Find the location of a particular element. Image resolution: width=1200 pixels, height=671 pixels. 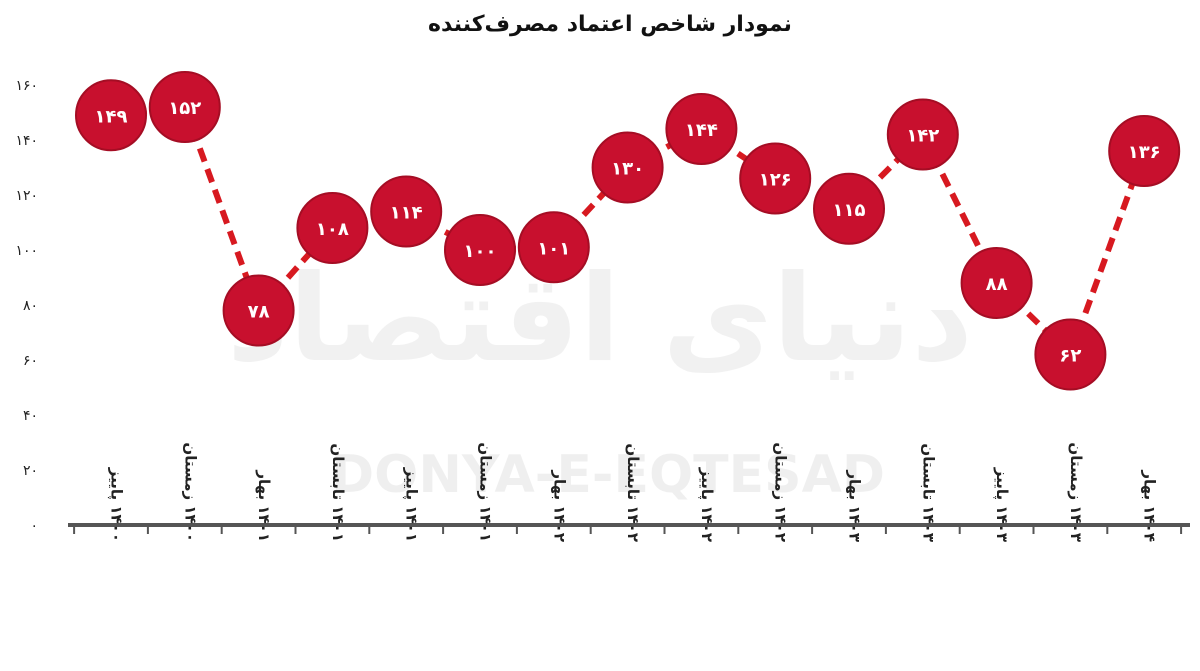

watermark-latin: DONYA-E-EQTESAD is located at coordinates (608, 475).